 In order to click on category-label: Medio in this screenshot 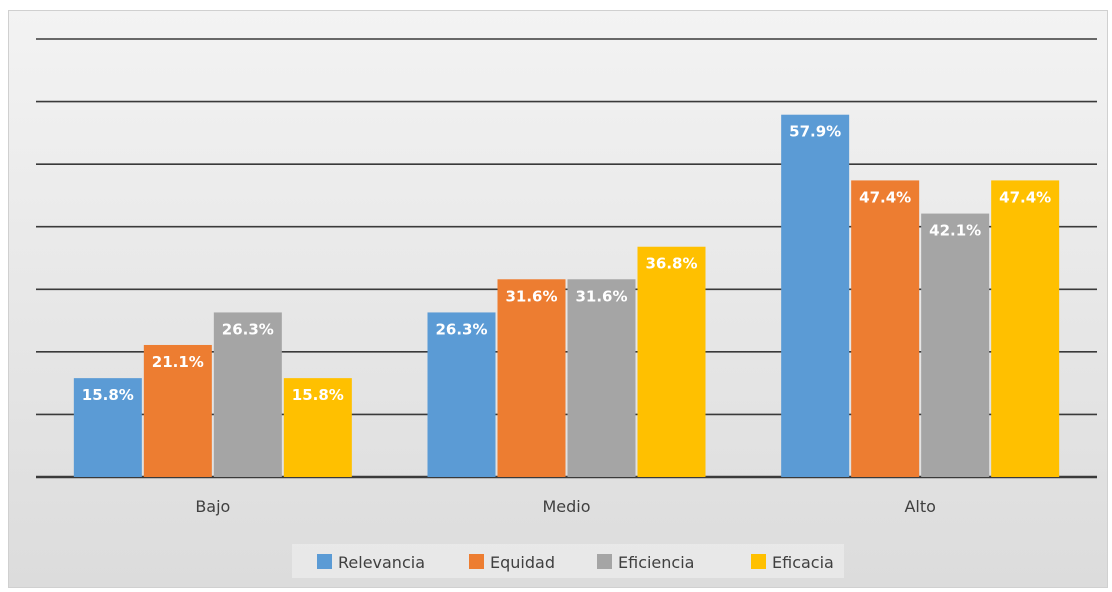, I will do `click(566, 506)`.